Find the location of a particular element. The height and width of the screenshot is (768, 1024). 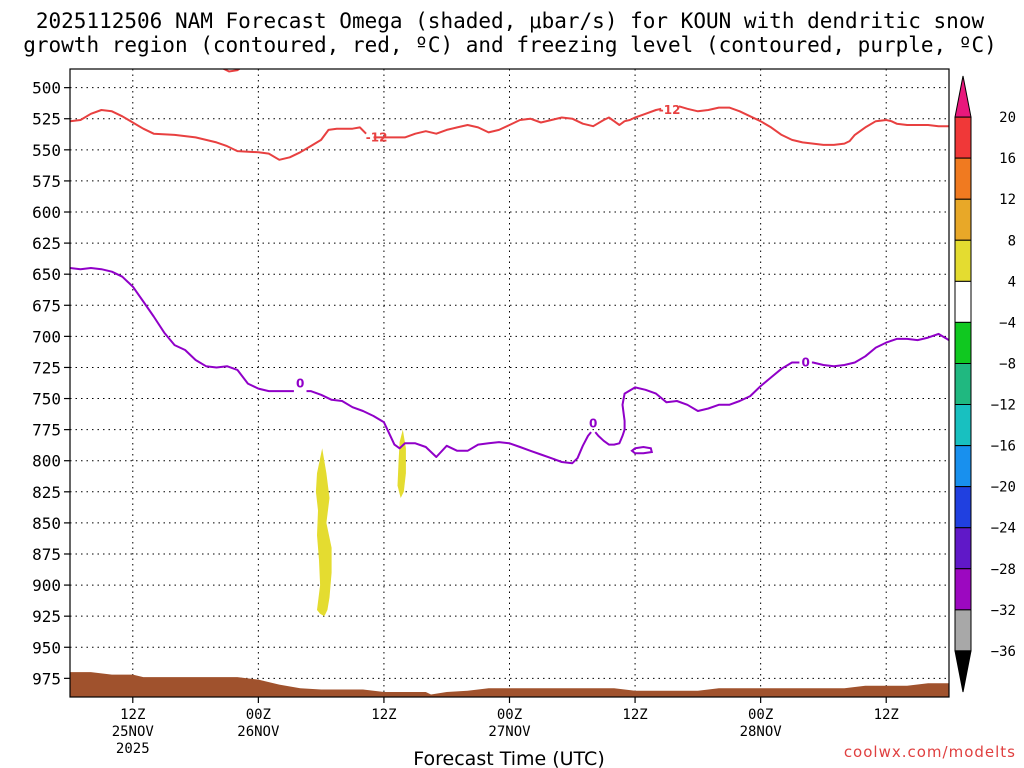

y-tick-label-850: 850 is located at coordinates (46, 523).